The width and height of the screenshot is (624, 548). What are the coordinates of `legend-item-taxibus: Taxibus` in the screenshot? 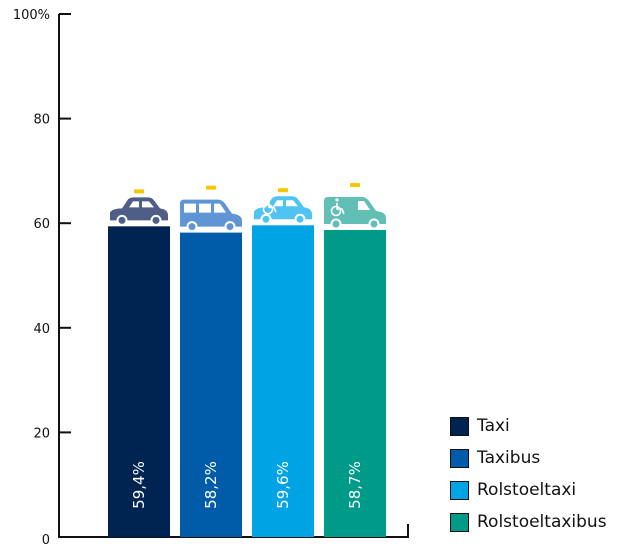 It's located at (528, 458).